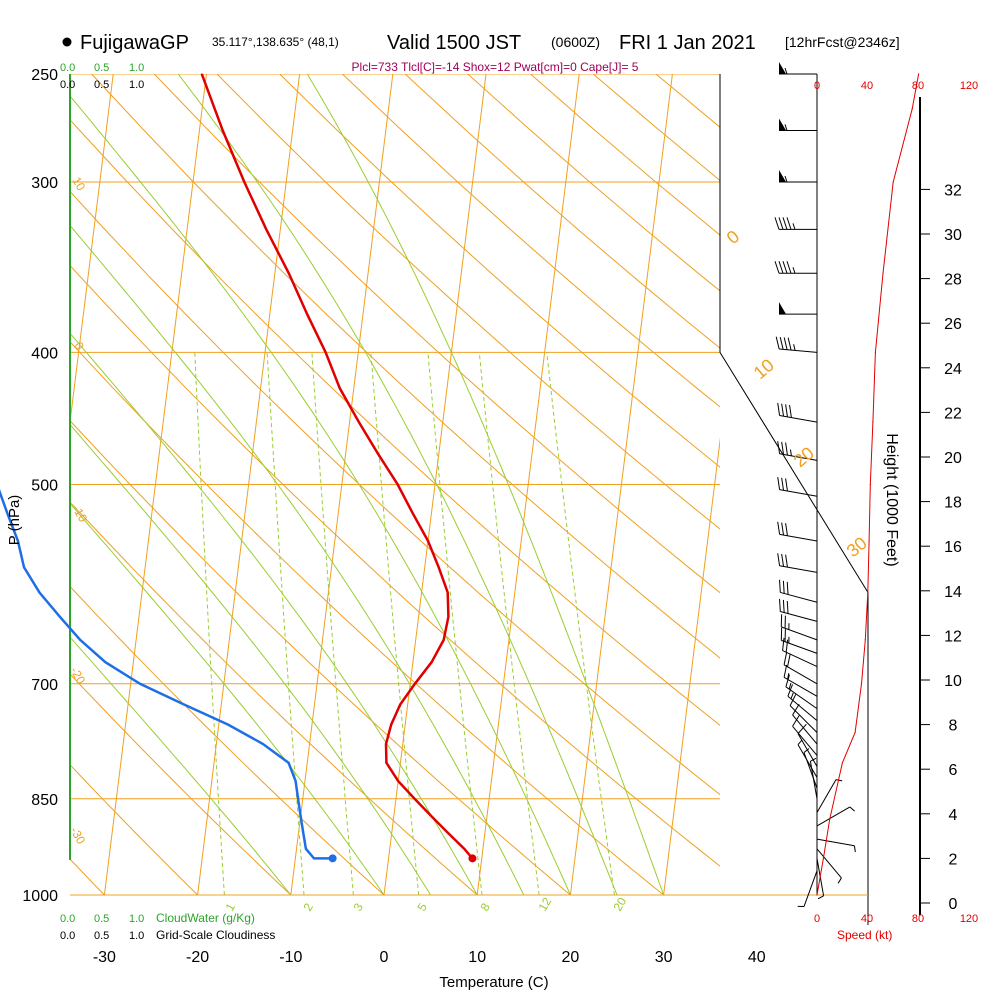 The width and height of the screenshot is (1000, 1000). Describe the element at coordinates (332, 858) in the screenshot. I see `surface-dewpoint-marker` at that location.